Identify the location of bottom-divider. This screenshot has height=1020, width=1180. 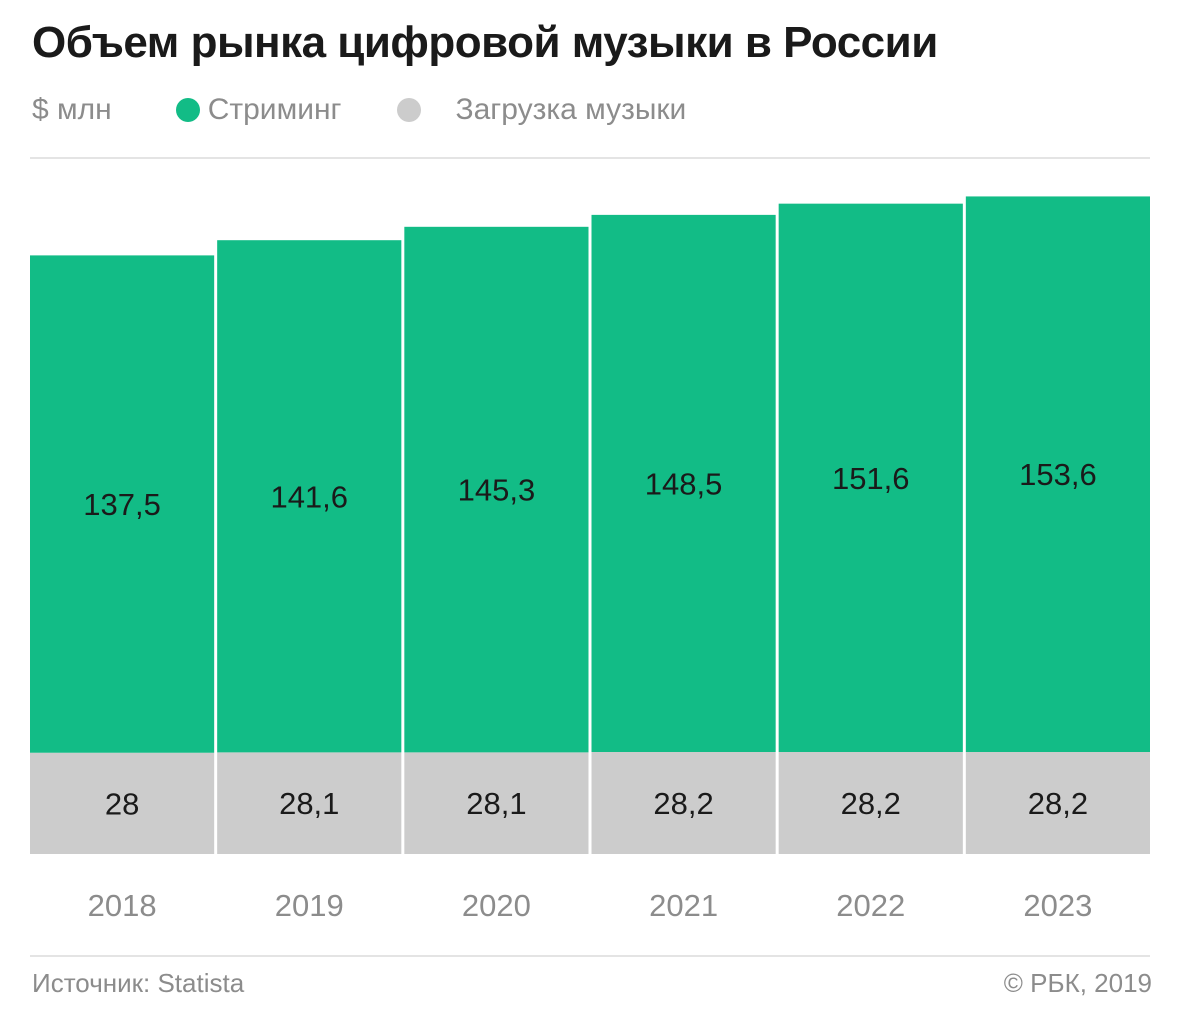
(590, 956).